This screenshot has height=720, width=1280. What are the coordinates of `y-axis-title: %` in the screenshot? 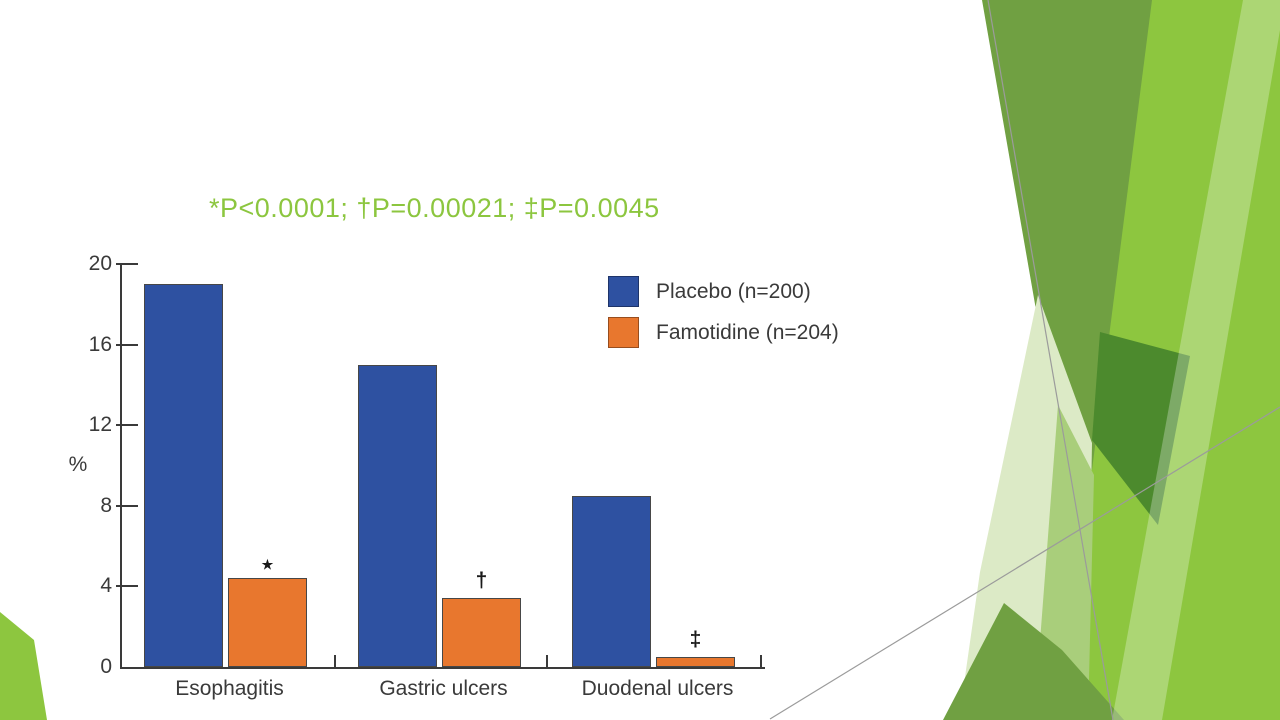 It's located at (78, 464).